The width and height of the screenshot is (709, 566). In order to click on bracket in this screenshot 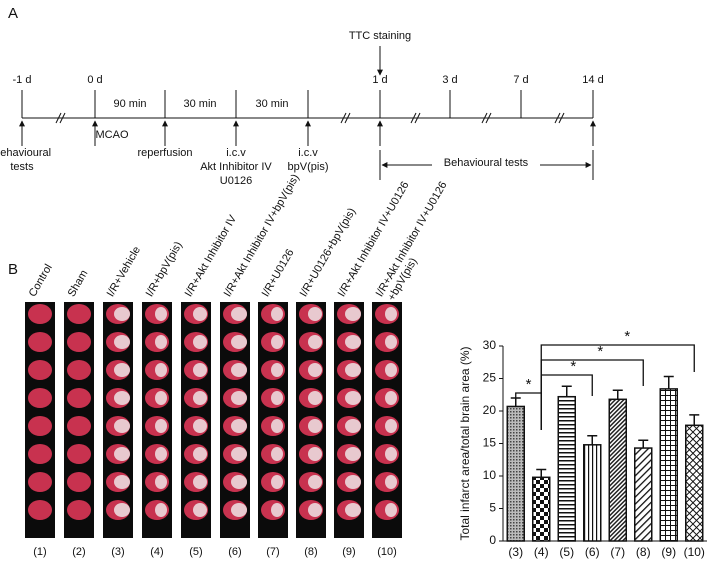, I will do `click(486, 165)`.